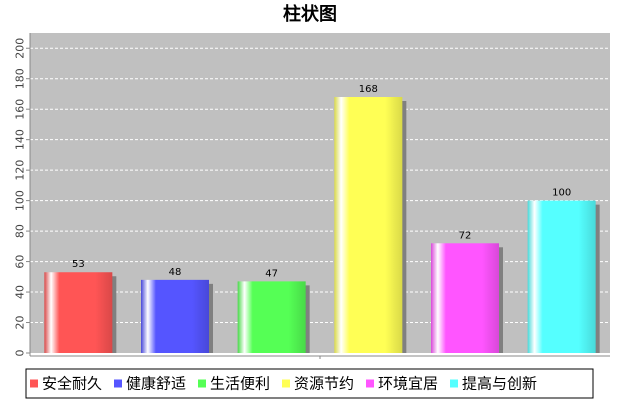 The image size is (620, 400). I want to click on legend-label: 环境宜居, so click(408, 384).